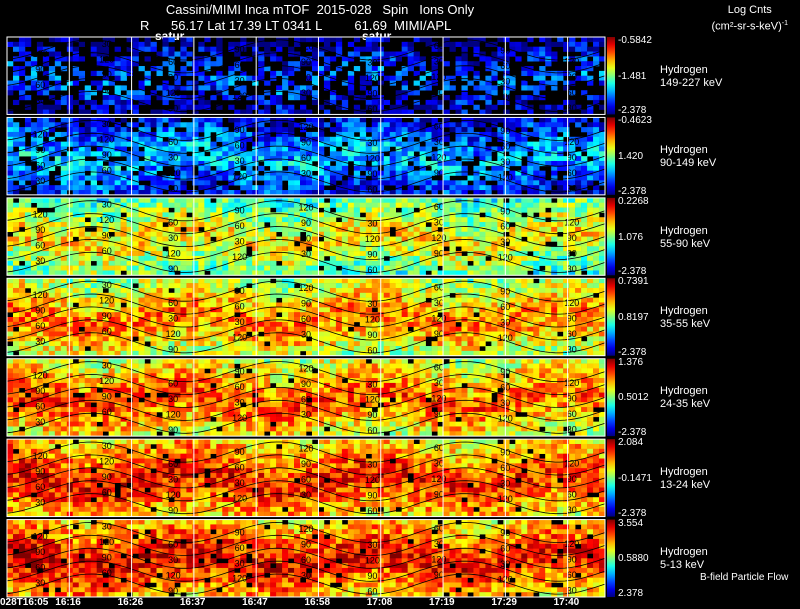  What do you see at coordinates (306, 143) in the screenshot?
I see `contour-label: 90` at bounding box center [306, 143].